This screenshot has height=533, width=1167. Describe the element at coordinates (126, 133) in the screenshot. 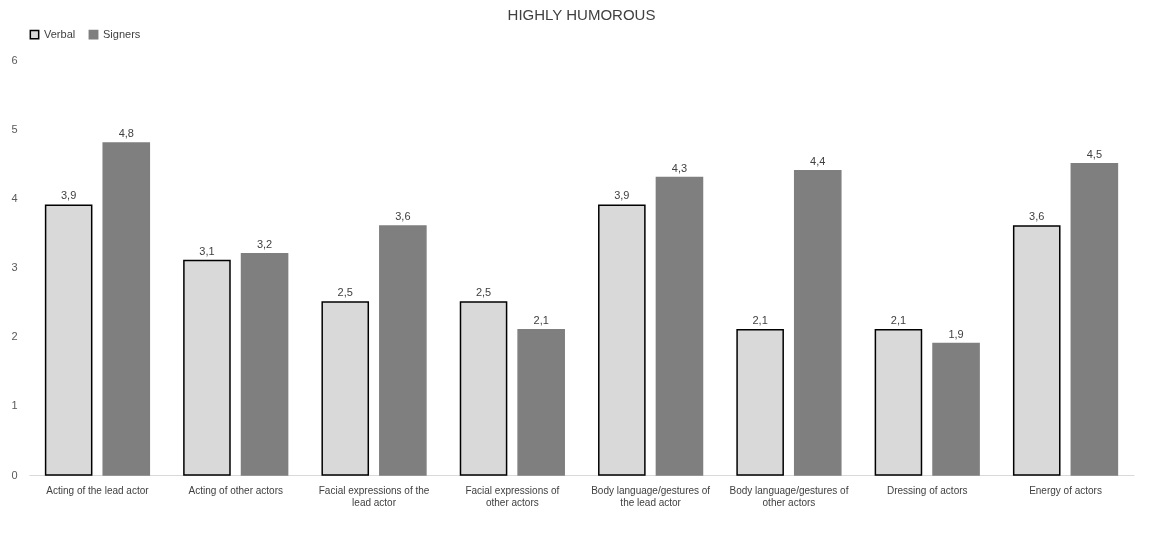

I see `data-label: 4,8` at that location.